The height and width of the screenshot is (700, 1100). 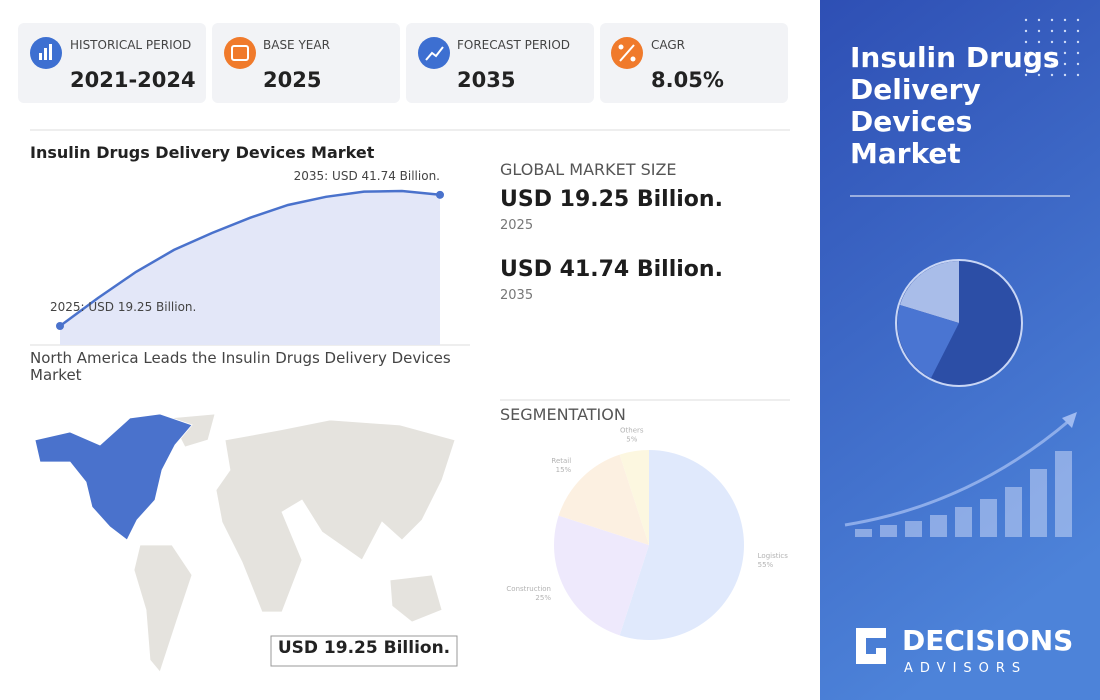 What do you see at coordinates (113, 477) in the screenshot?
I see `land-highlight` at bounding box center [113, 477].